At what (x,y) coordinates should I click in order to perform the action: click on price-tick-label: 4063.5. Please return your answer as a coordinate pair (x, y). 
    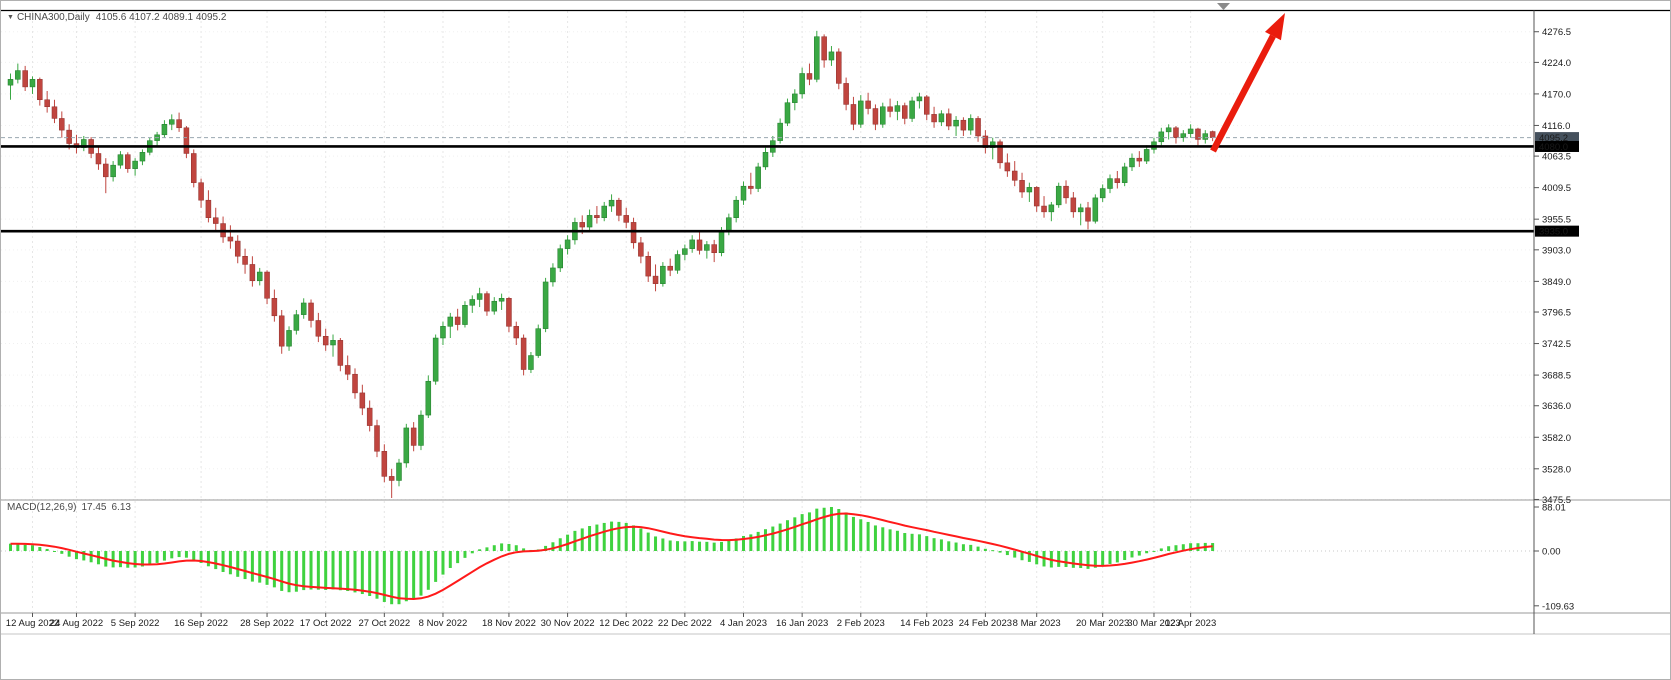
    Looking at the image, I should click on (1556, 157).